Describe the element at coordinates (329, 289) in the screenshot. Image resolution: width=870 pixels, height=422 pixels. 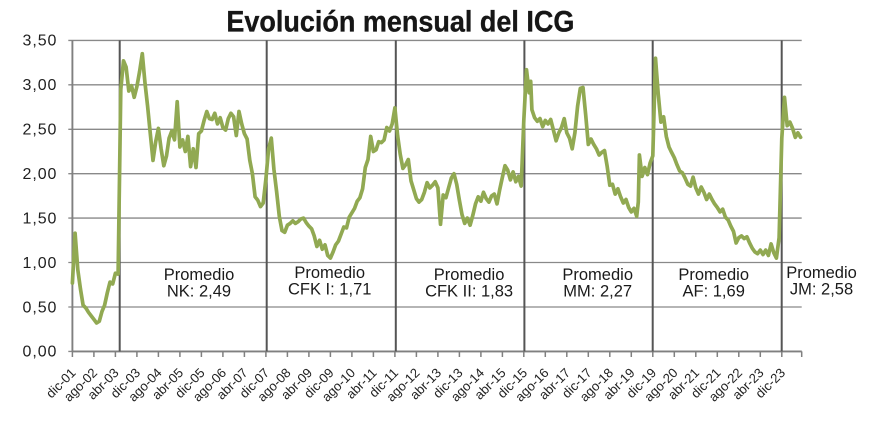
I see `svg-text: CFK I: 1,71` at that location.